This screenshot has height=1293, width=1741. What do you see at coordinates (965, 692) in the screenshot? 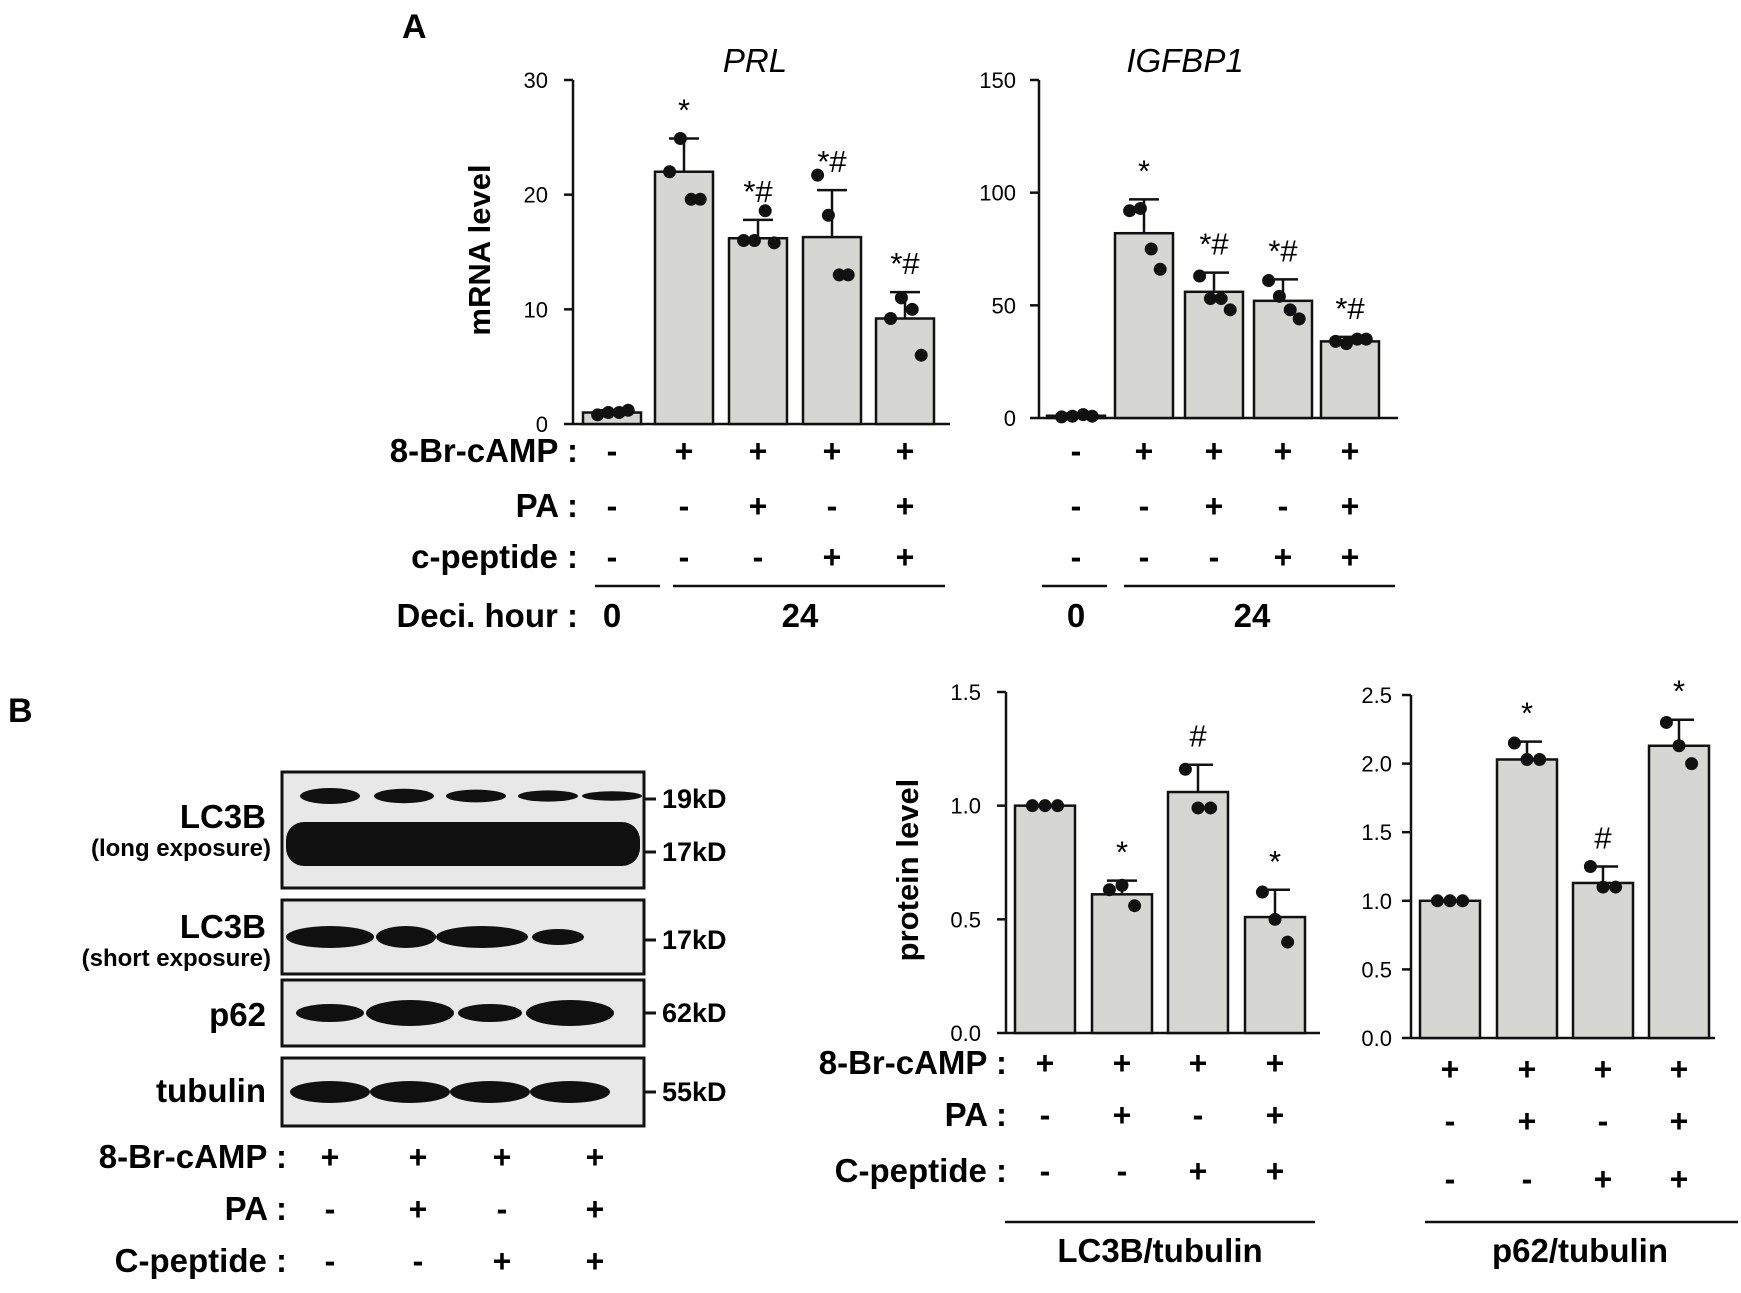
I see `y-tick-label: 1.5` at bounding box center [965, 692].